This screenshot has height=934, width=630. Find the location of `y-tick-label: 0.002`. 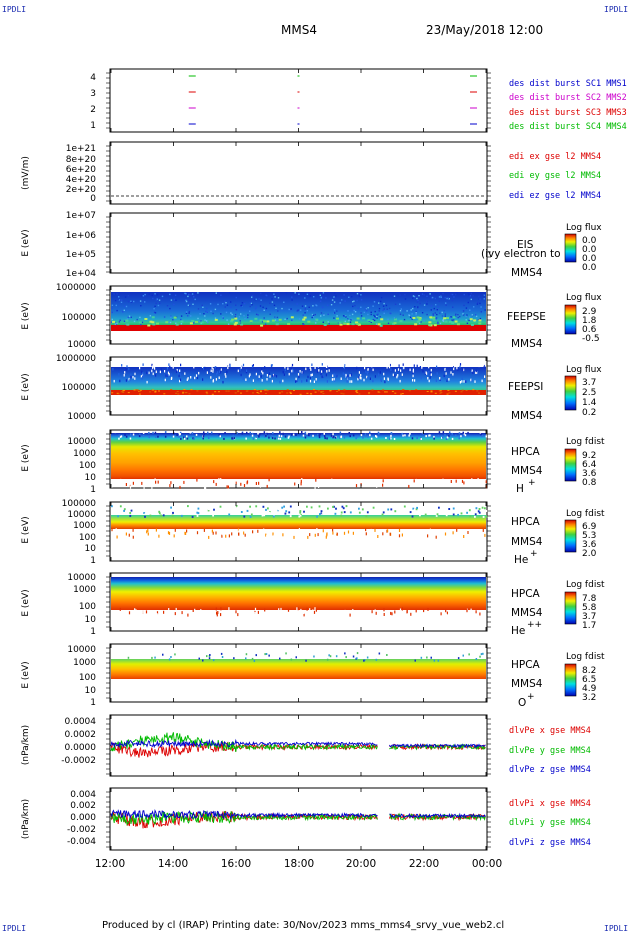

y-tick-label: 0.002 is located at coordinates (83, 806).